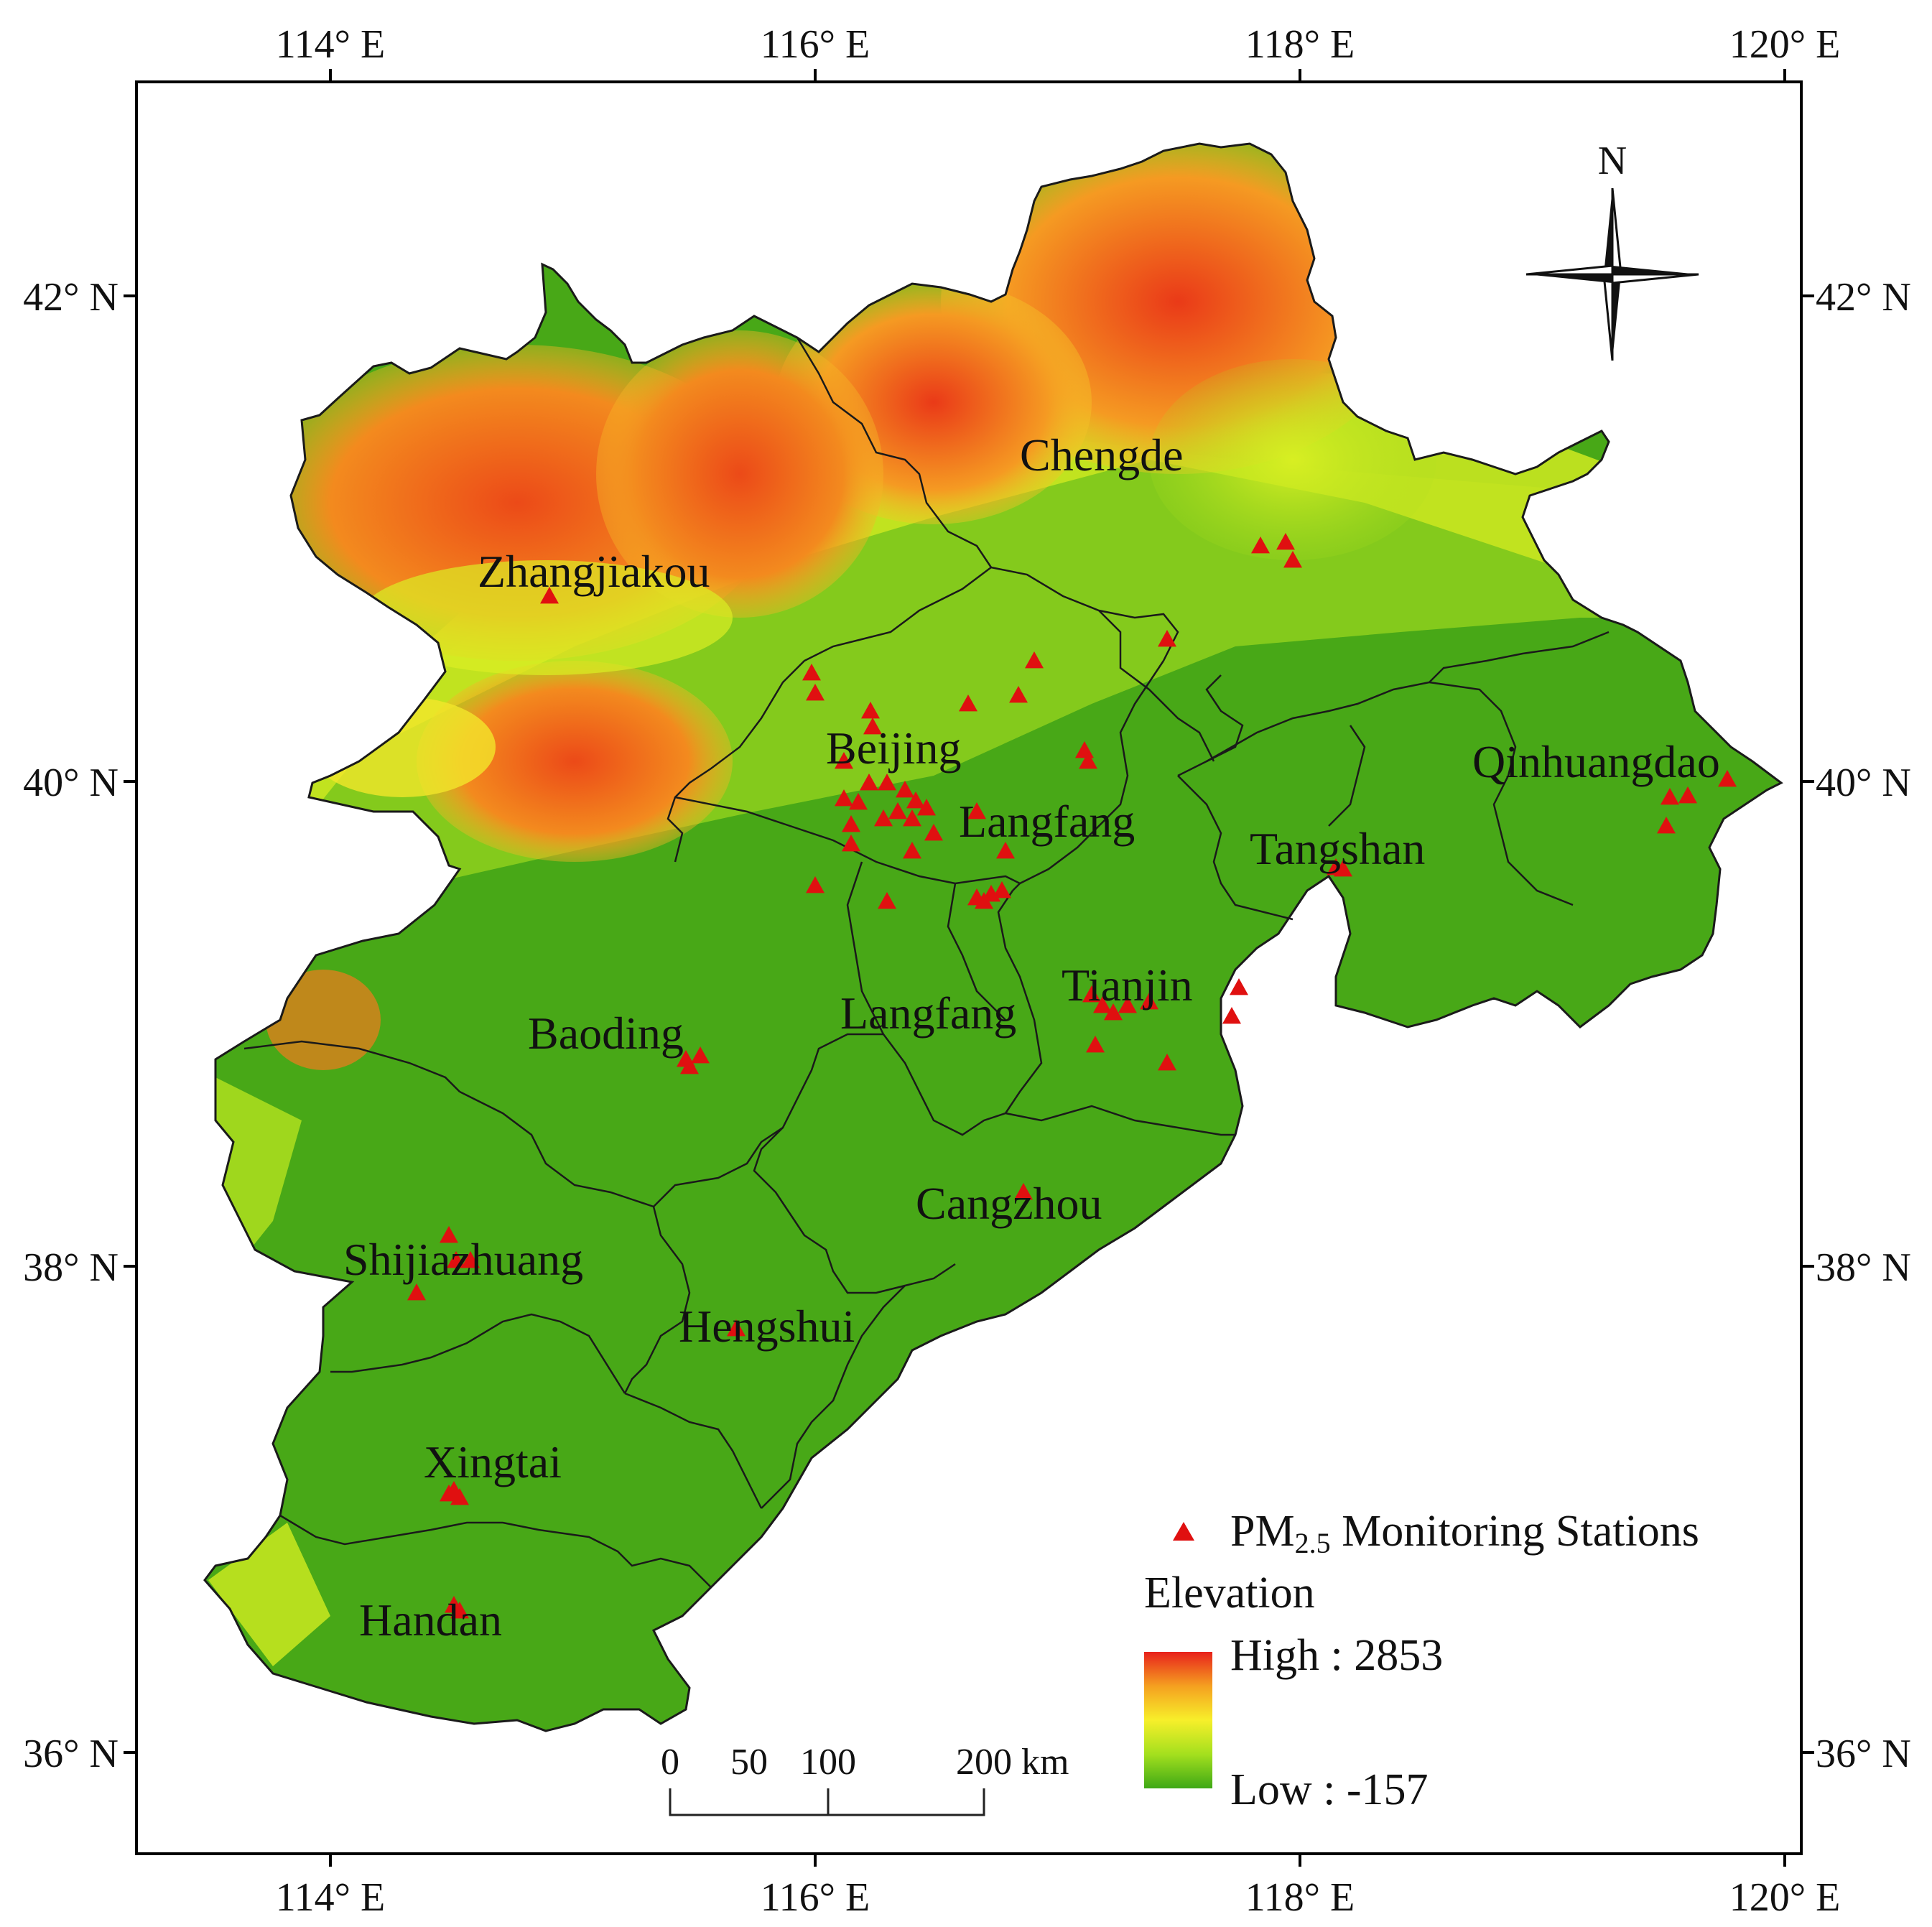 This screenshot has width=1932, height=1927. What do you see at coordinates (893, 748) in the screenshot?
I see `city-label-beijing: Beijing` at bounding box center [893, 748].